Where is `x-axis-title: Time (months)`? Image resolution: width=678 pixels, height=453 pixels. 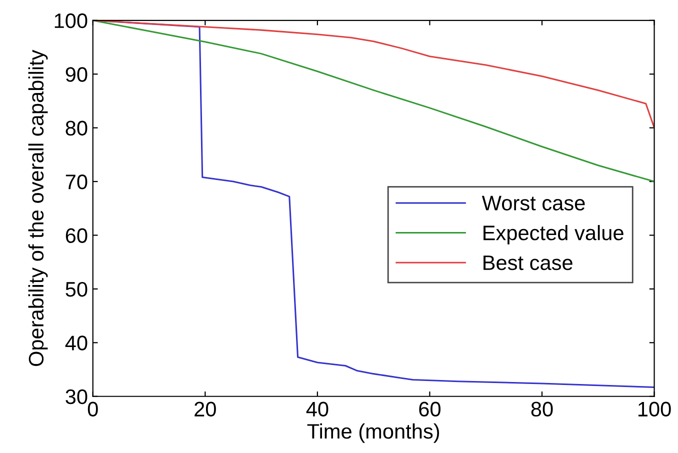
x-axis-title: Time (months) is located at coordinates (373, 433).